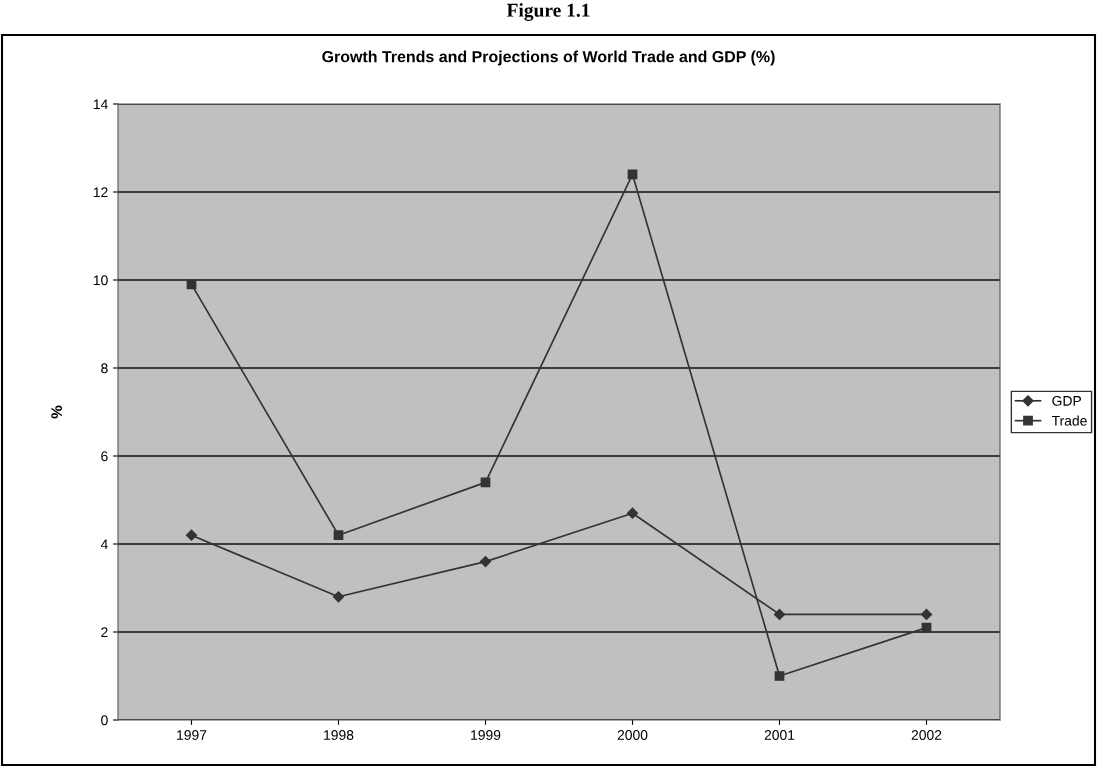  What do you see at coordinates (104, 720) in the screenshot?
I see `y-tick-label: 0` at bounding box center [104, 720].